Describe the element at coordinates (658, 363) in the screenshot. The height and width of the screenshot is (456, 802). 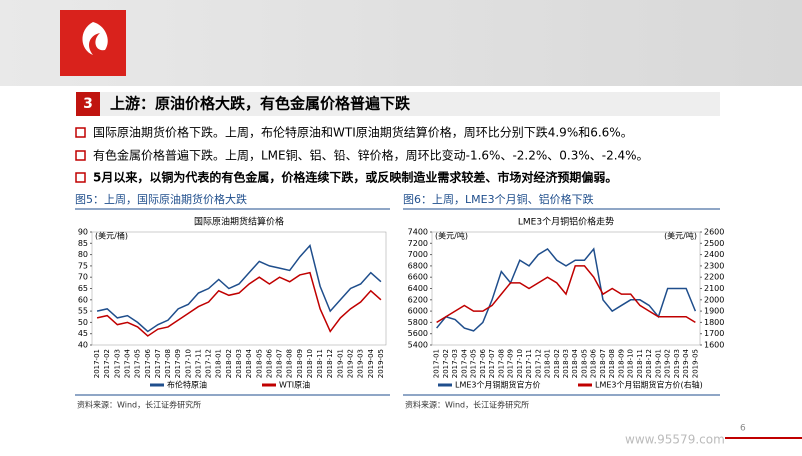
I see `x-tick-label: 2019-01` at that location.